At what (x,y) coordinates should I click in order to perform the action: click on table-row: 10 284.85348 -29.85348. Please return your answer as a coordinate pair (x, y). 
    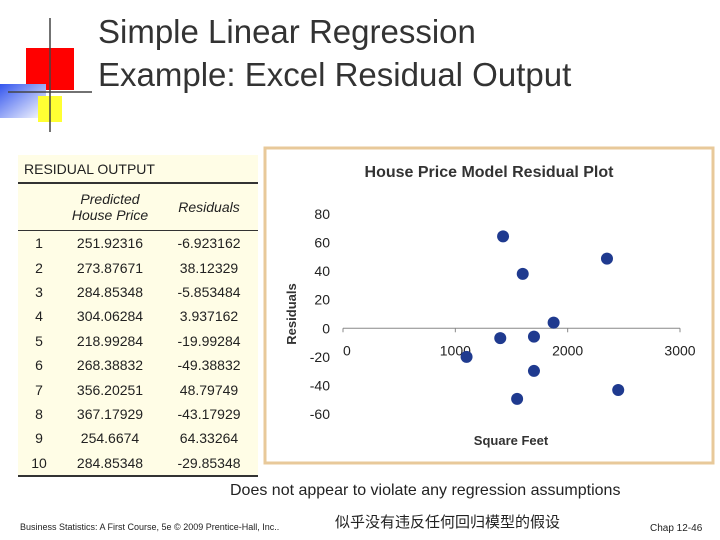
    Looking at the image, I should click on (138, 463).